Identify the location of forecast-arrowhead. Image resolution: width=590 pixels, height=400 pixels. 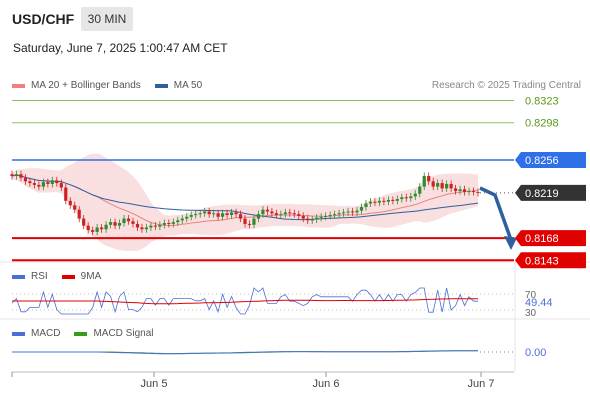
(510, 243).